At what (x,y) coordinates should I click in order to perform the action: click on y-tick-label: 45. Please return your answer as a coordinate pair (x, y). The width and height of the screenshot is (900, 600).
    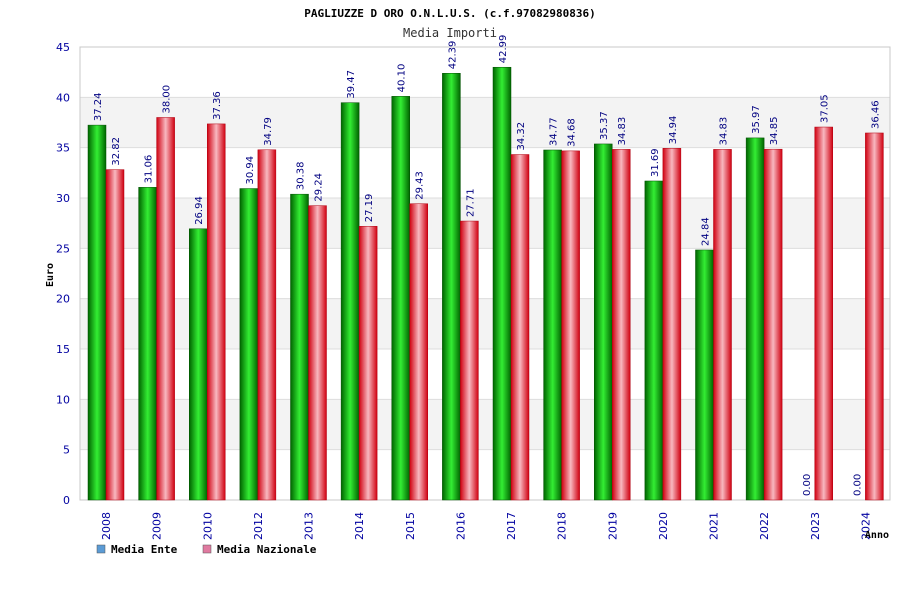
    Looking at the image, I should click on (63, 47).